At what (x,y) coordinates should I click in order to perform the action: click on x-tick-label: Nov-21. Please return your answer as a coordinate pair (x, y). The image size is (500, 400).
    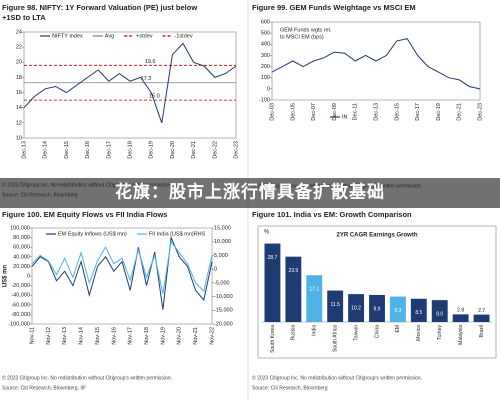
    Looking at the image, I should click on (196, 336).